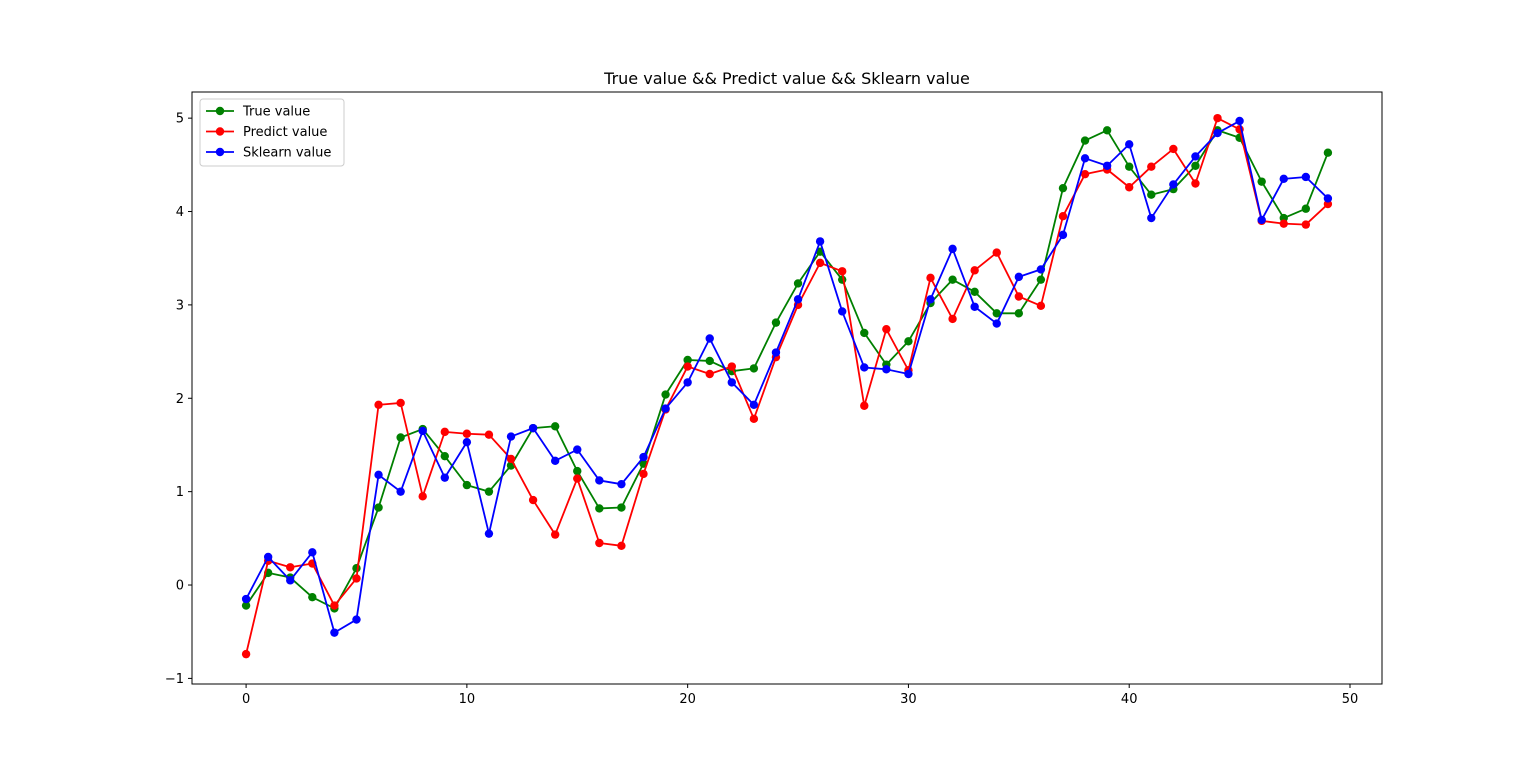 The image size is (1536, 771). I want to click on legend-item: True value, so click(258, 112).